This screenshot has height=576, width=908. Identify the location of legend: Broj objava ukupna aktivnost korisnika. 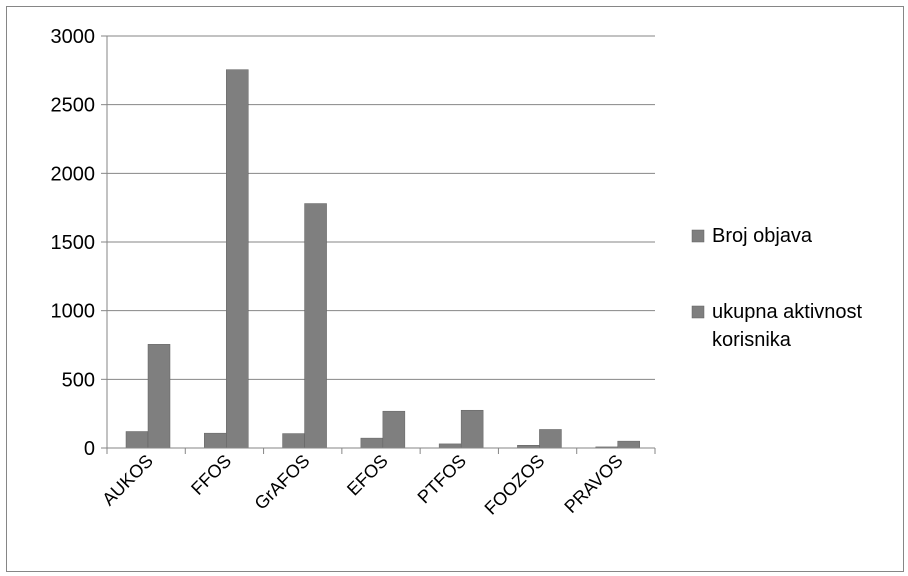
(777, 288).